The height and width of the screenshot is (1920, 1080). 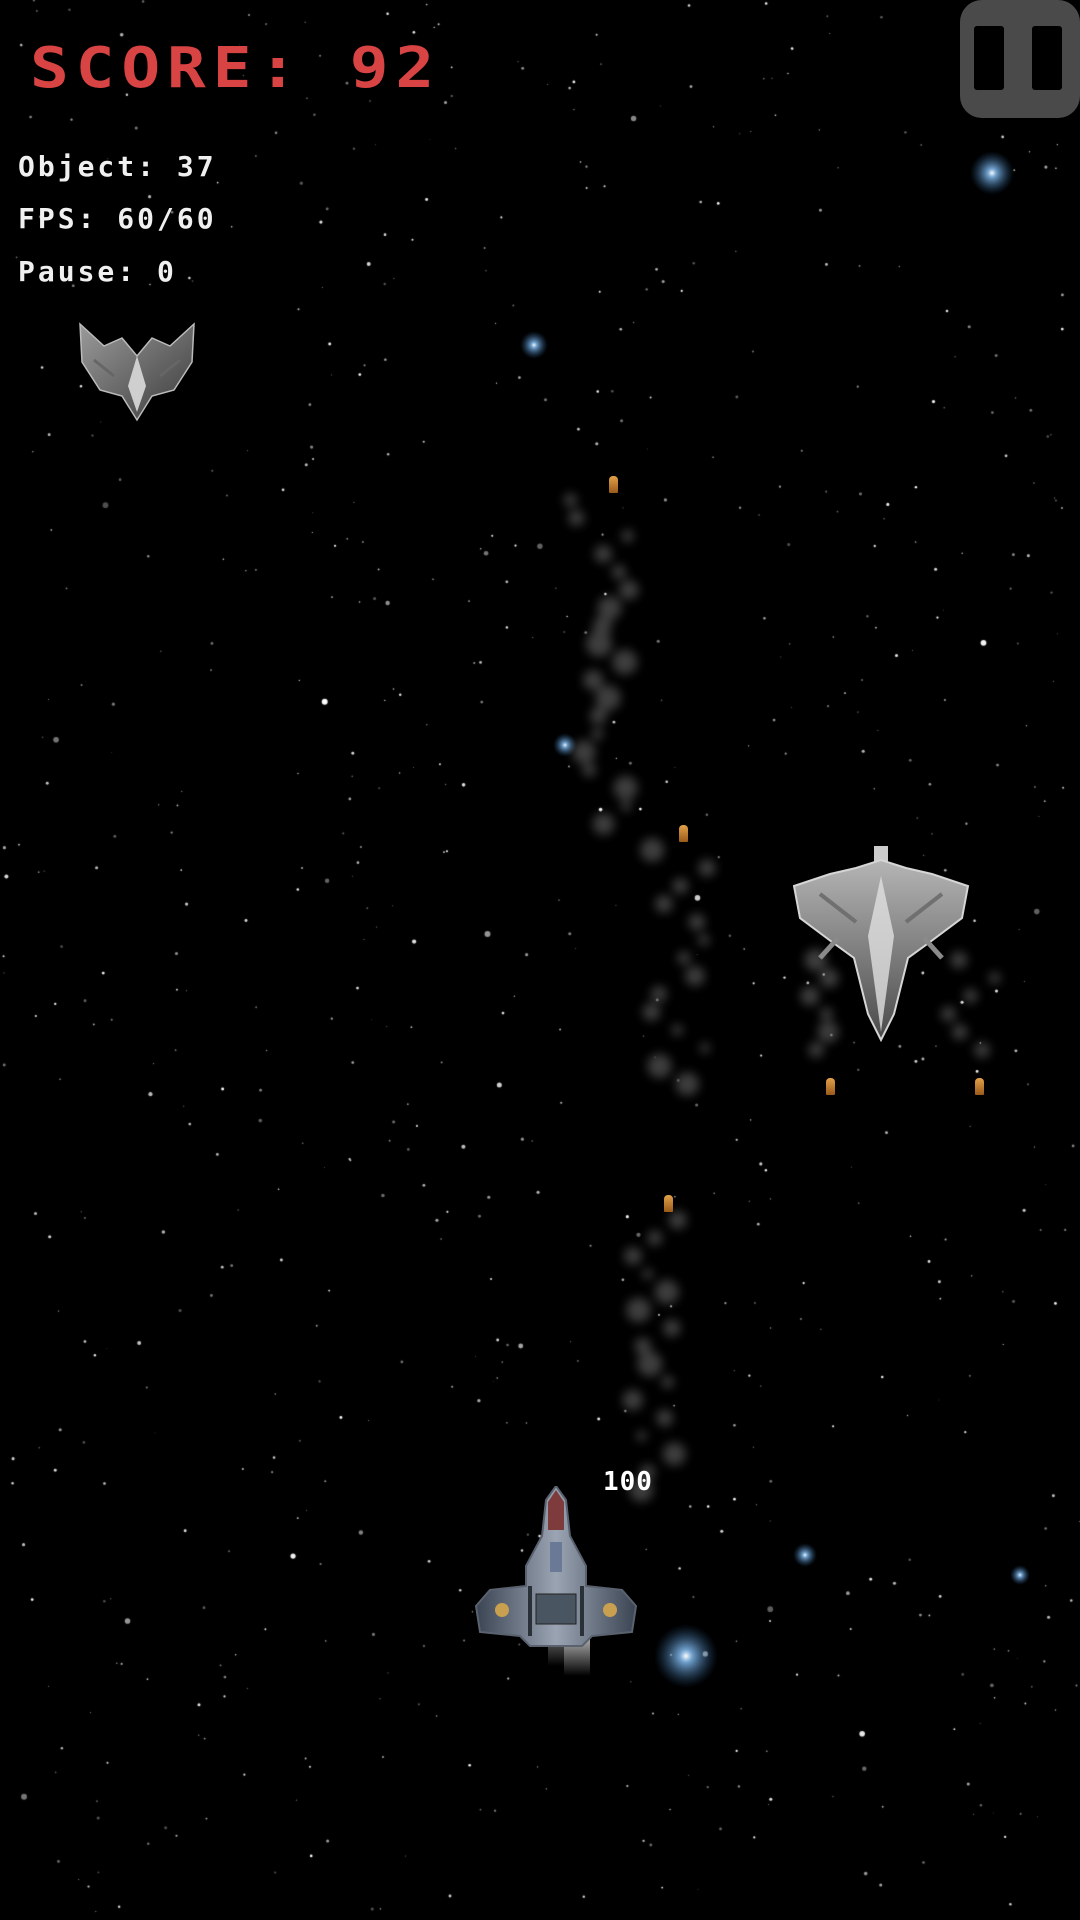 I want to click on player-health-label: 100, so click(x=628, y=1482).